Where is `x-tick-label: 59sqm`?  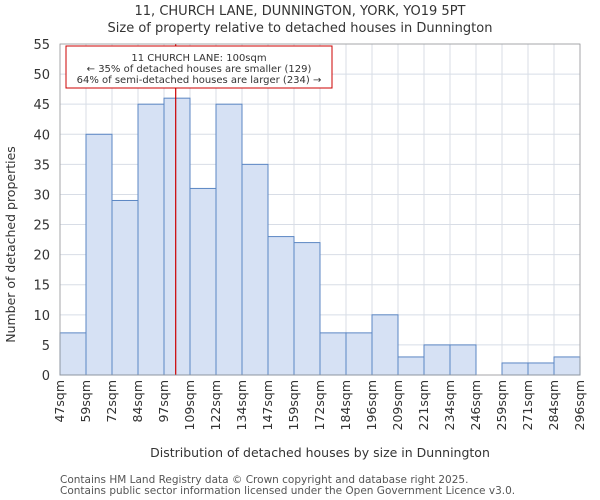
x-tick-label: 59sqm is located at coordinates (85, 401).